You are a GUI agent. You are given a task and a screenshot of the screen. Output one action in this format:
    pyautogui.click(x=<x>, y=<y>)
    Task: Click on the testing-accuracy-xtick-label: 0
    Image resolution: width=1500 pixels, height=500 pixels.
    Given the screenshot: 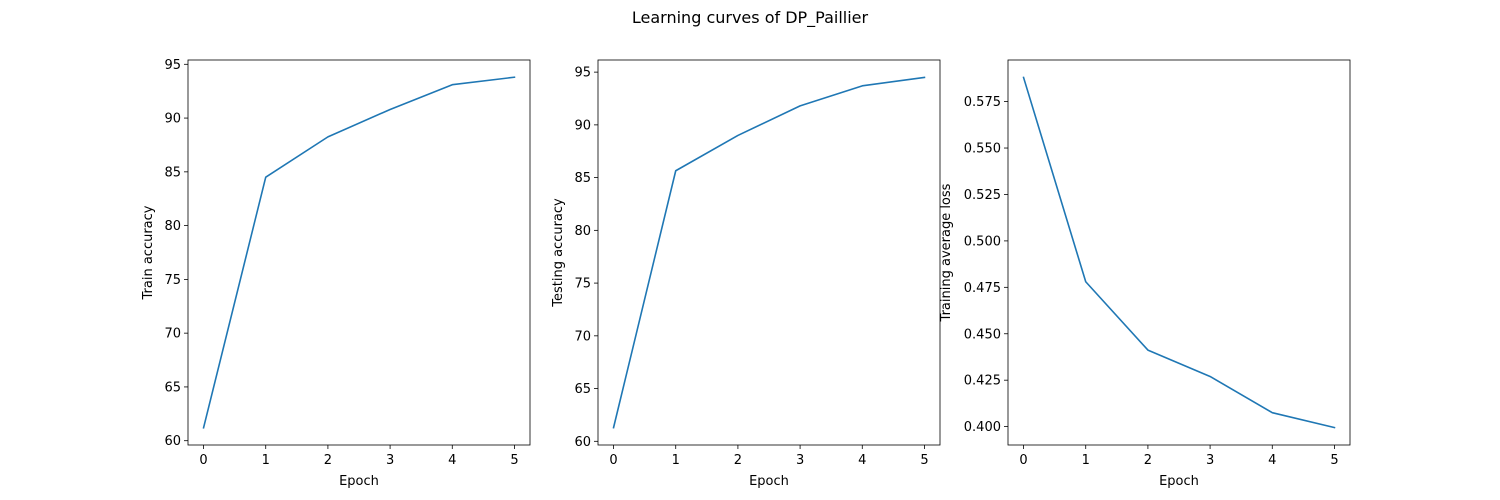 What is the action you would take?
    pyautogui.click(x=613, y=460)
    